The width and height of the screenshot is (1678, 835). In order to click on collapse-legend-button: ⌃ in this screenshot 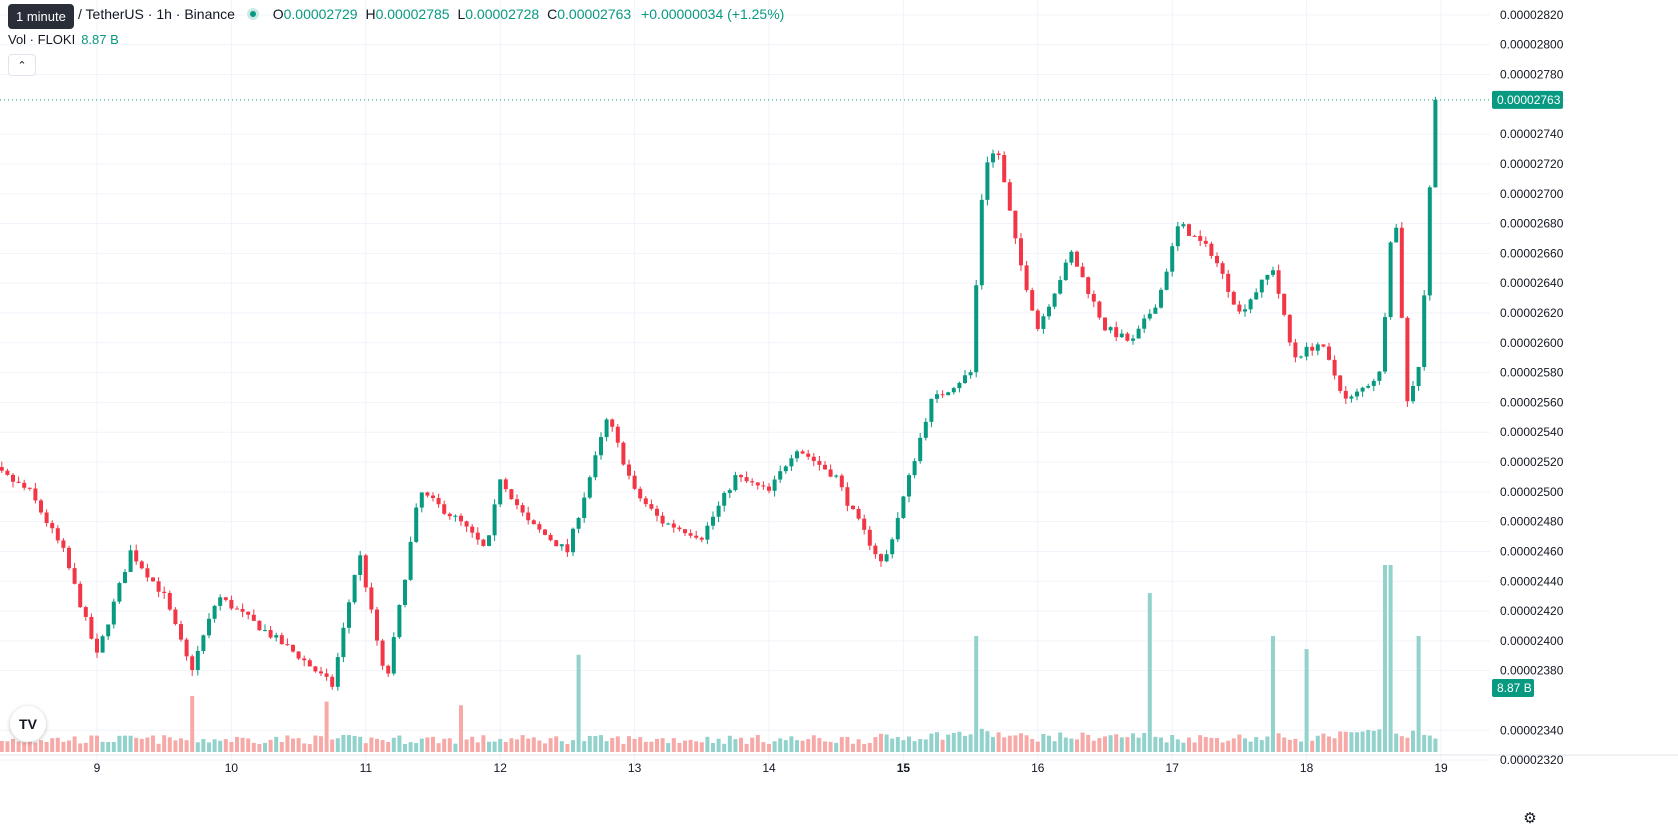, I will do `click(22, 65)`.